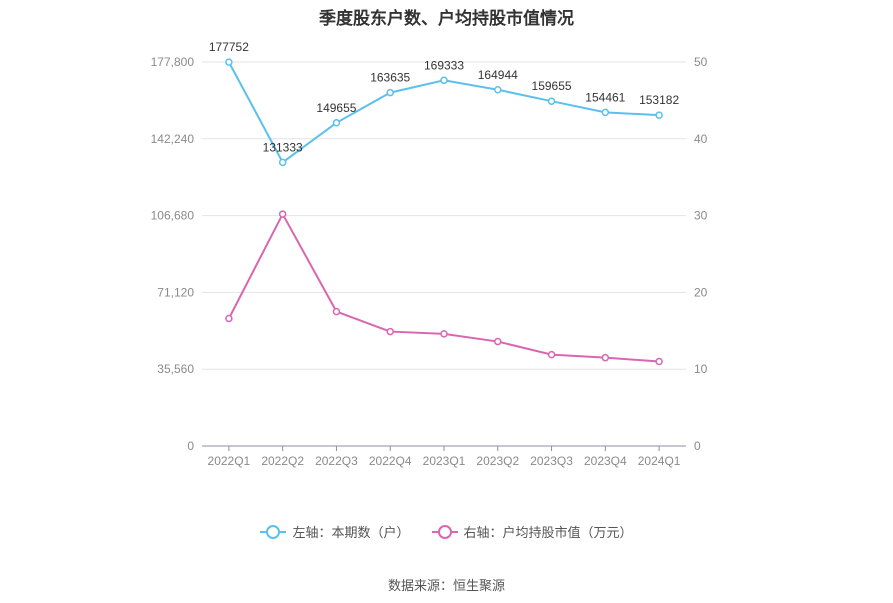 Image resolution: width=893 pixels, height=603 pixels. Describe the element at coordinates (173, 139) in the screenshot. I see `y-left-tick-label: 142,240` at that location.